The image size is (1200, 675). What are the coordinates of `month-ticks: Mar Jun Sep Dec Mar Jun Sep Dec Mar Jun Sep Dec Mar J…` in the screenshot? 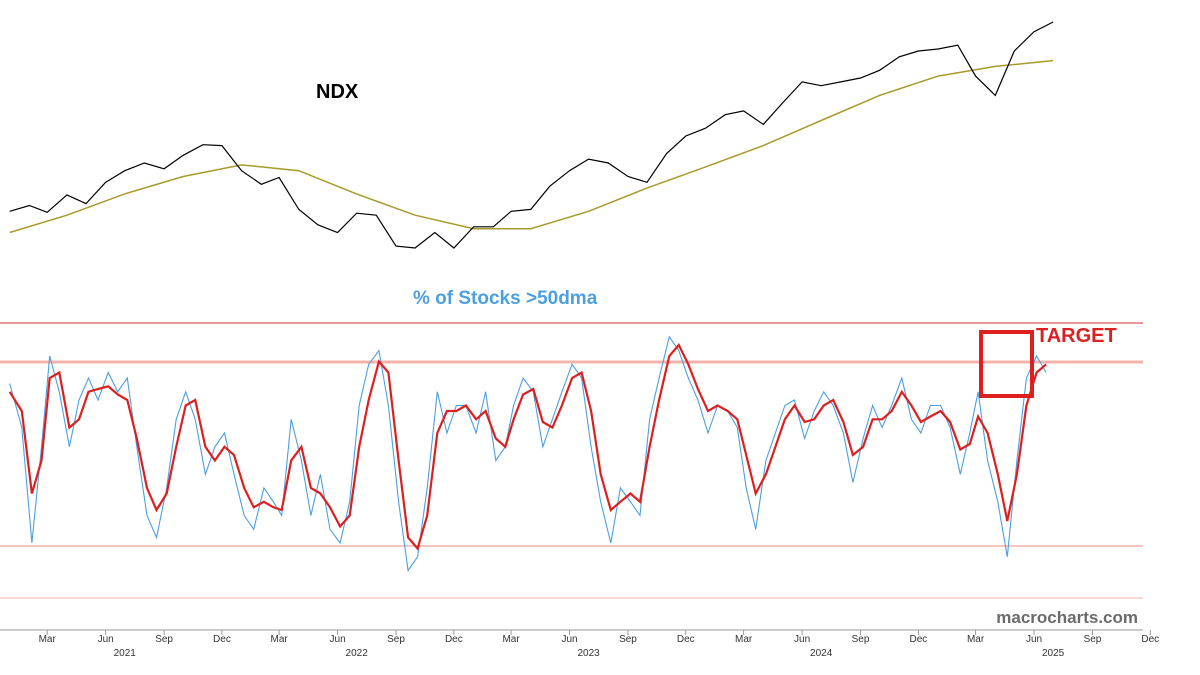 It's located at (599, 637).